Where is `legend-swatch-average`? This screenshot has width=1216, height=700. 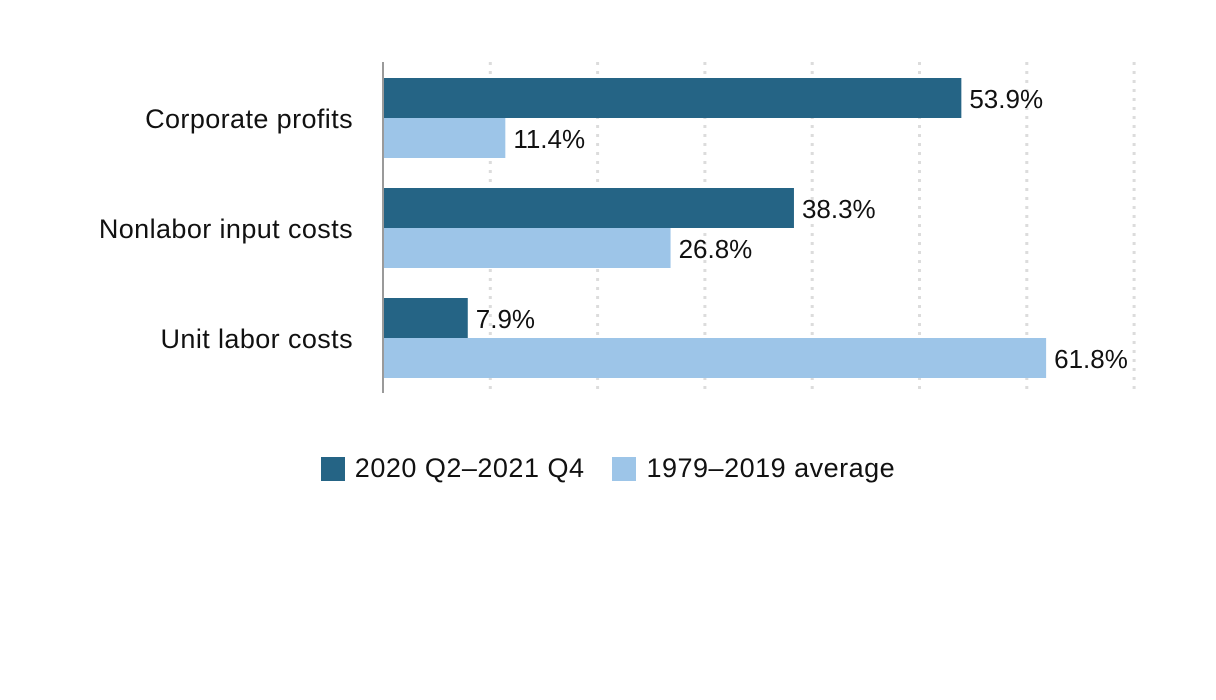
legend-swatch-average is located at coordinates (624, 468).